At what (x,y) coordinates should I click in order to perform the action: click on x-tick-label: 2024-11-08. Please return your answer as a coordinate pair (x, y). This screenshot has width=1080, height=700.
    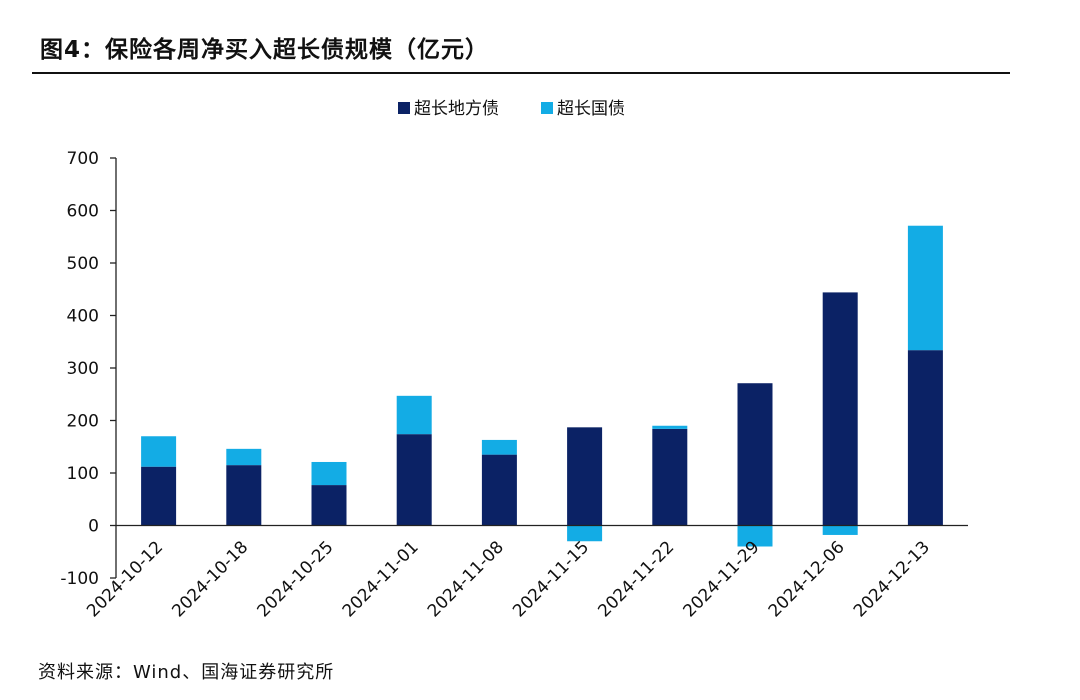
    Looking at the image, I should click on (466, 579).